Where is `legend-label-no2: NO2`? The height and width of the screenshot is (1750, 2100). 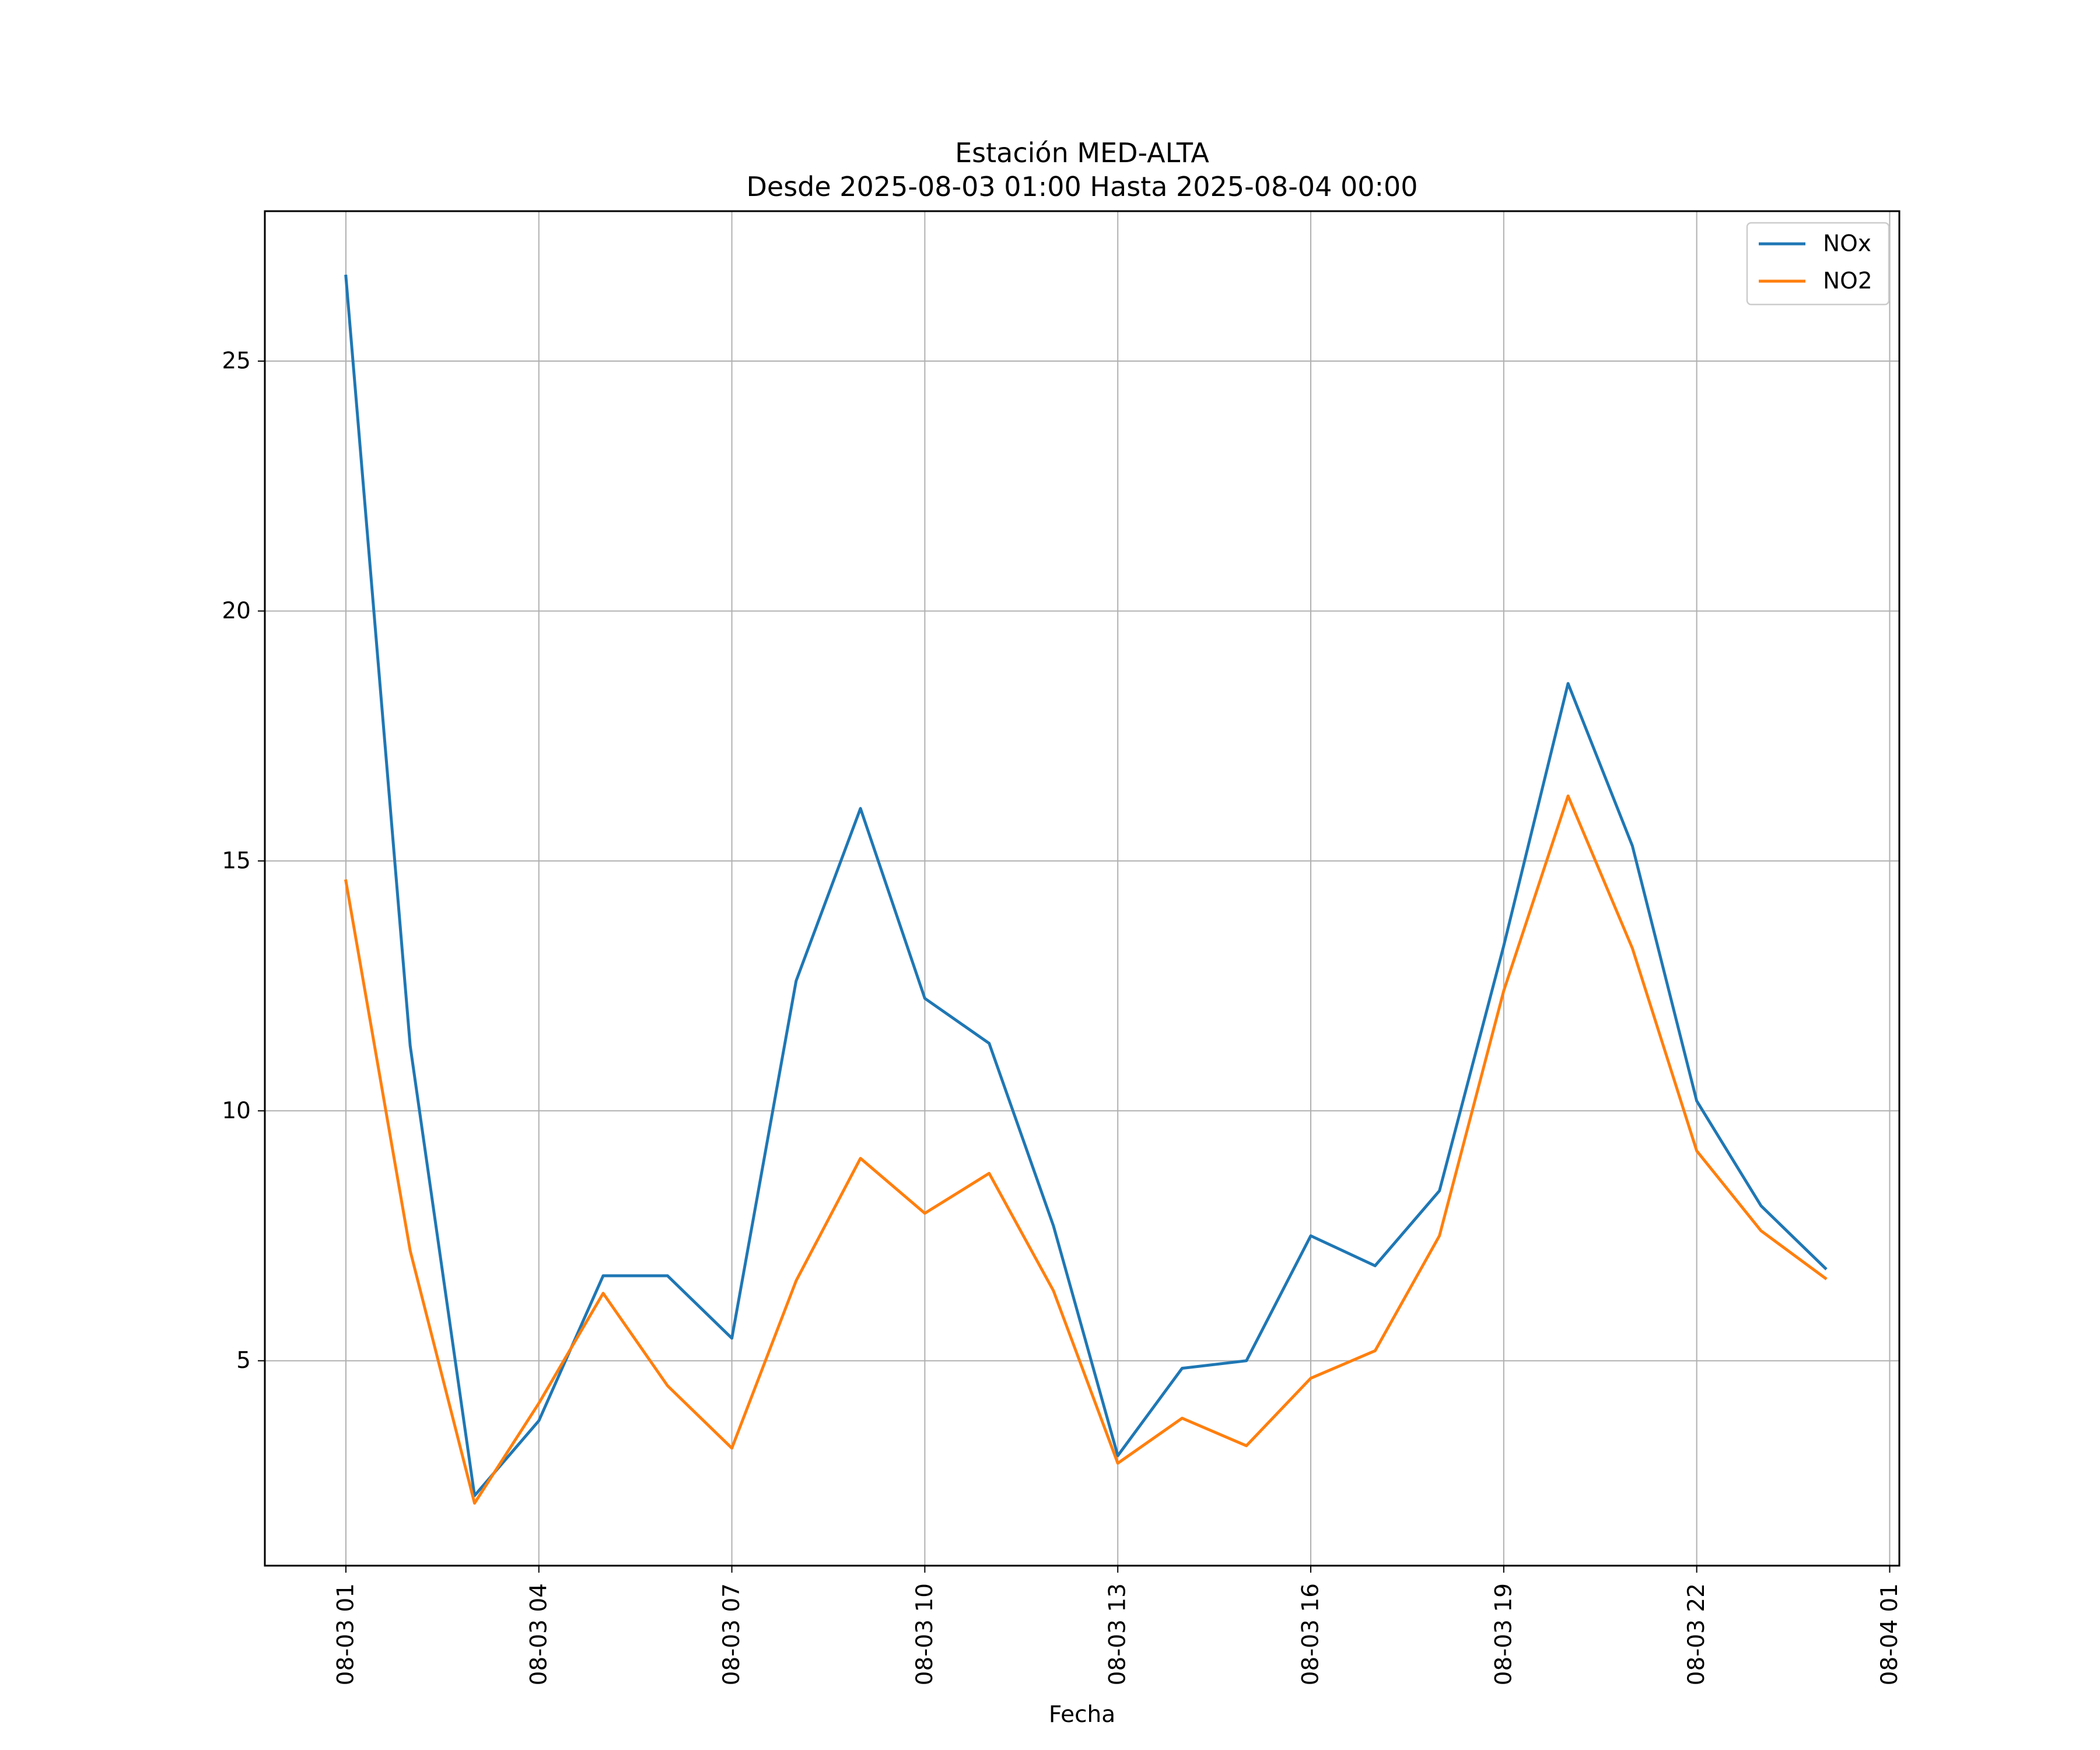
legend-label-no2: NO2 is located at coordinates (1848, 281).